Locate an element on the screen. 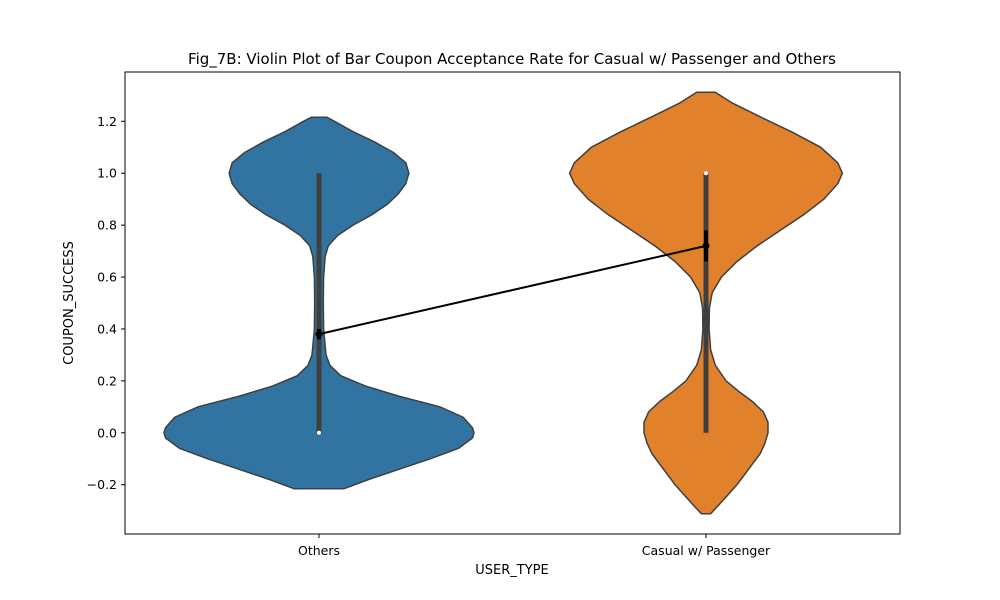 This screenshot has height=600, width=1000. x-tick-label: Casual w/ Passenger is located at coordinates (706, 550).